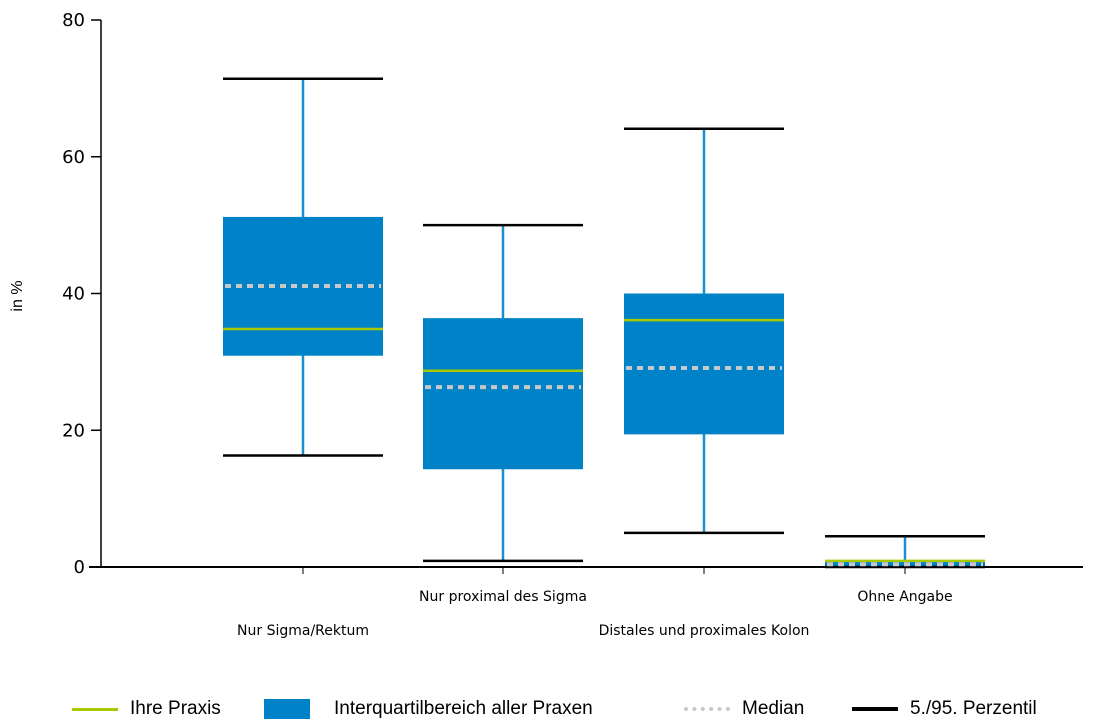 The height and width of the screenshot is (724, 1097). I want to click on y-axis-title: in %, so click(17, 295).